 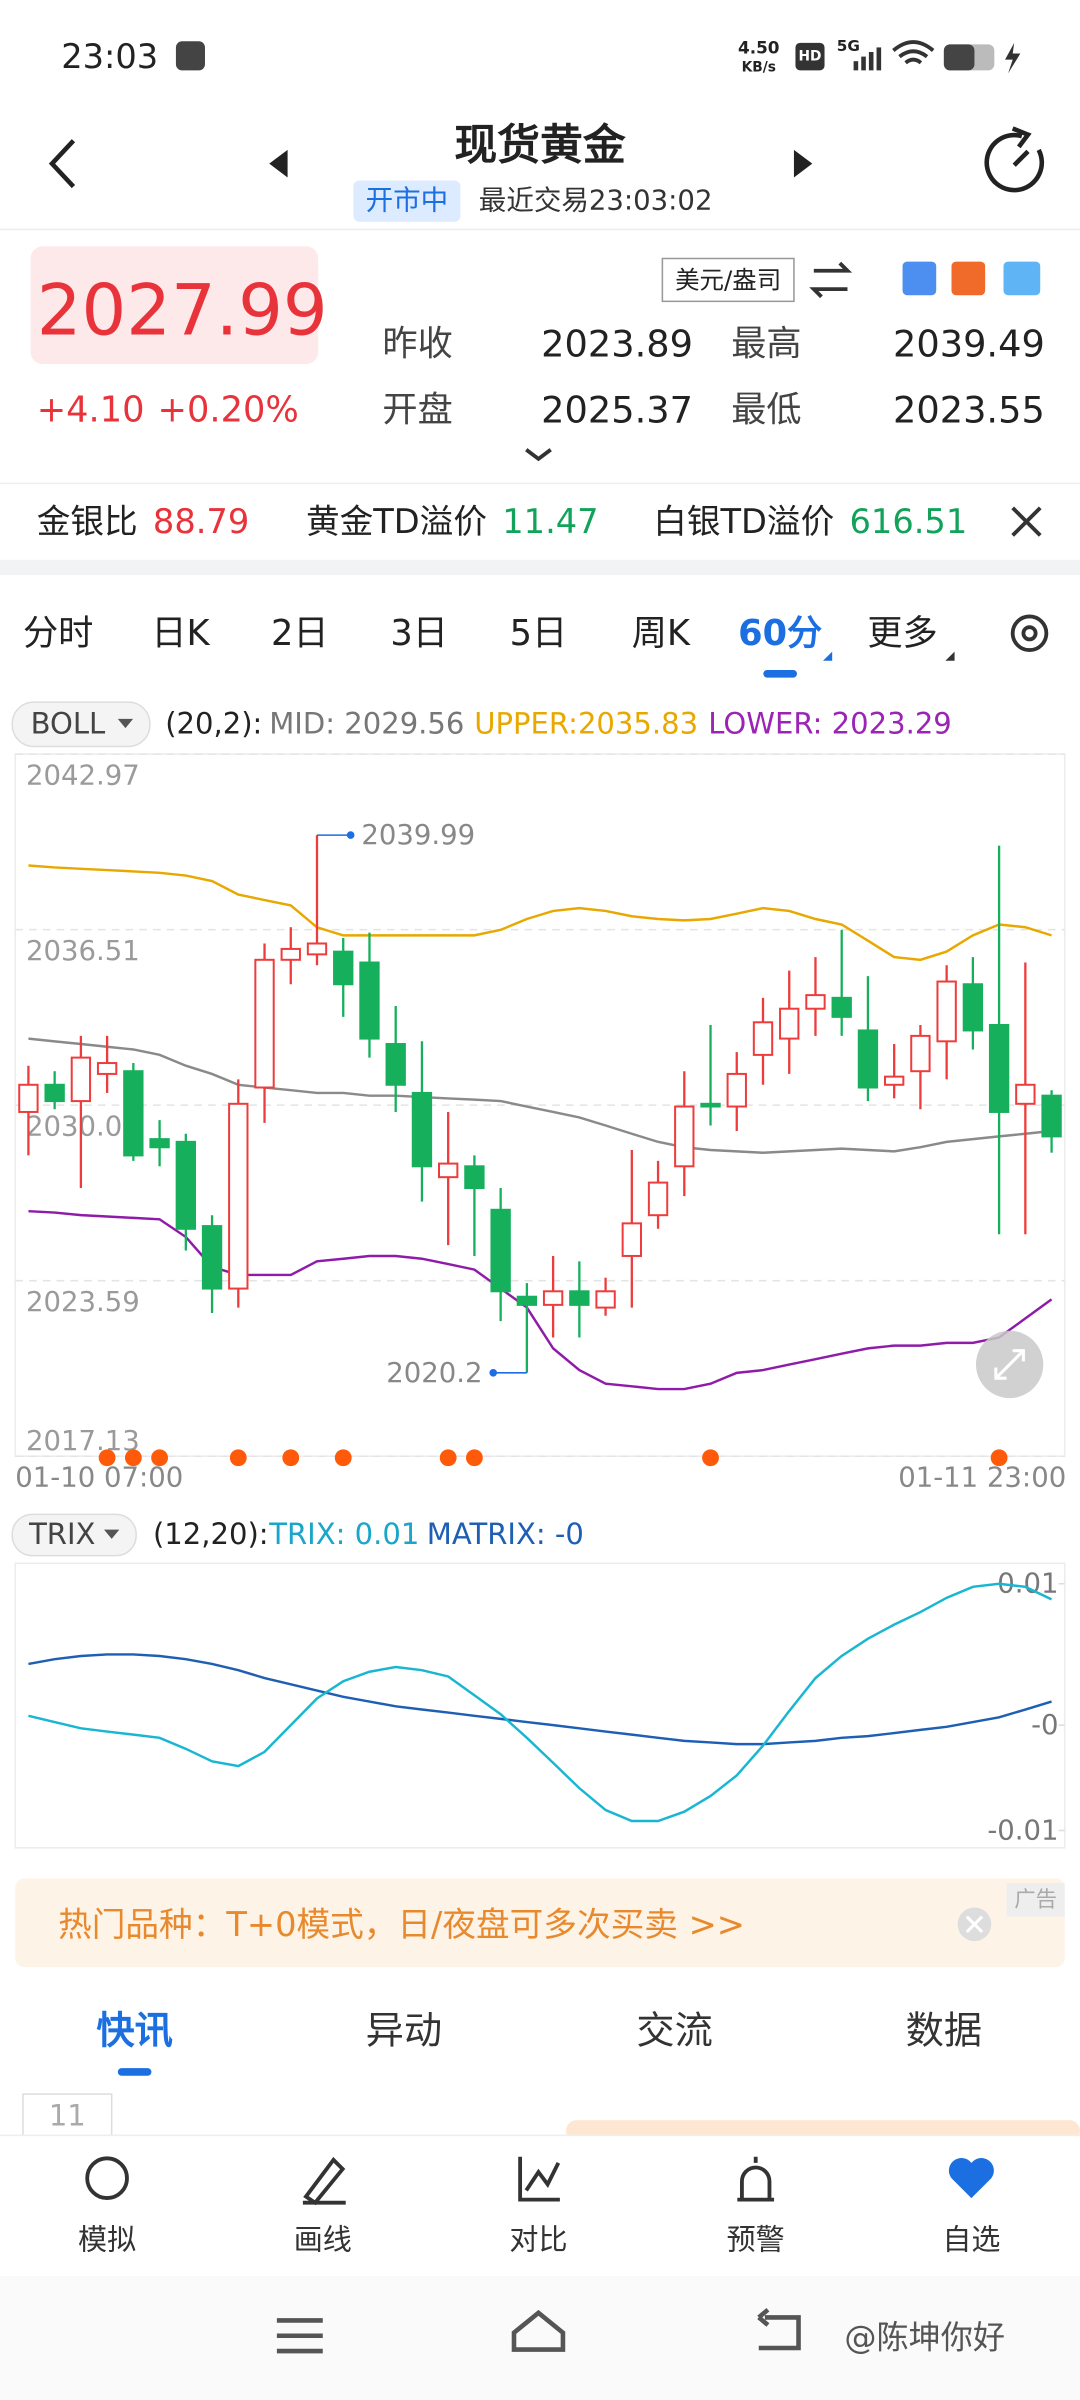 I want to click on price-box, so click(x=174, y=305).